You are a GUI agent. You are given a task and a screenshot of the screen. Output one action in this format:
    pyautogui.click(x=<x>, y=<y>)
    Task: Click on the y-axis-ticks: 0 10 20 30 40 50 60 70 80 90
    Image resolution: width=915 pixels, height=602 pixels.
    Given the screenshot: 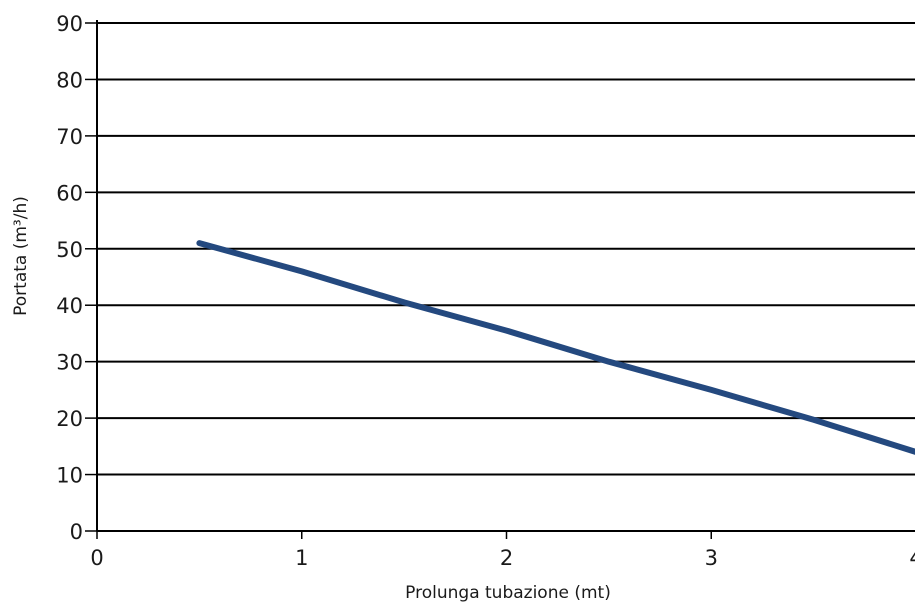 What is the action you would take?
    pyautogui.click(x=76, y=278)
    